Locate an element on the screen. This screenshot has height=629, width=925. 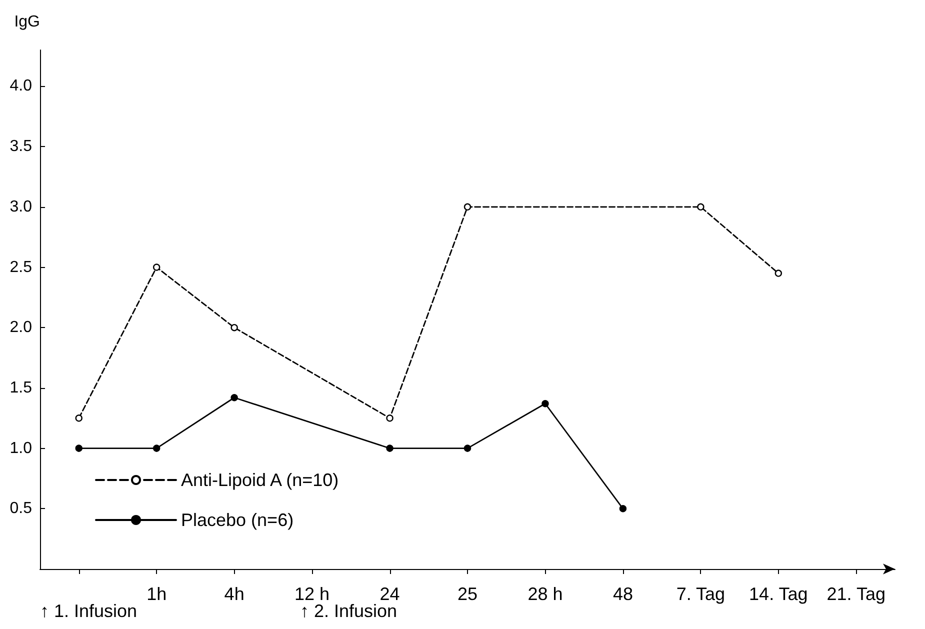
text: ↑ 2. Infusion is located at coordinates (349, 611).